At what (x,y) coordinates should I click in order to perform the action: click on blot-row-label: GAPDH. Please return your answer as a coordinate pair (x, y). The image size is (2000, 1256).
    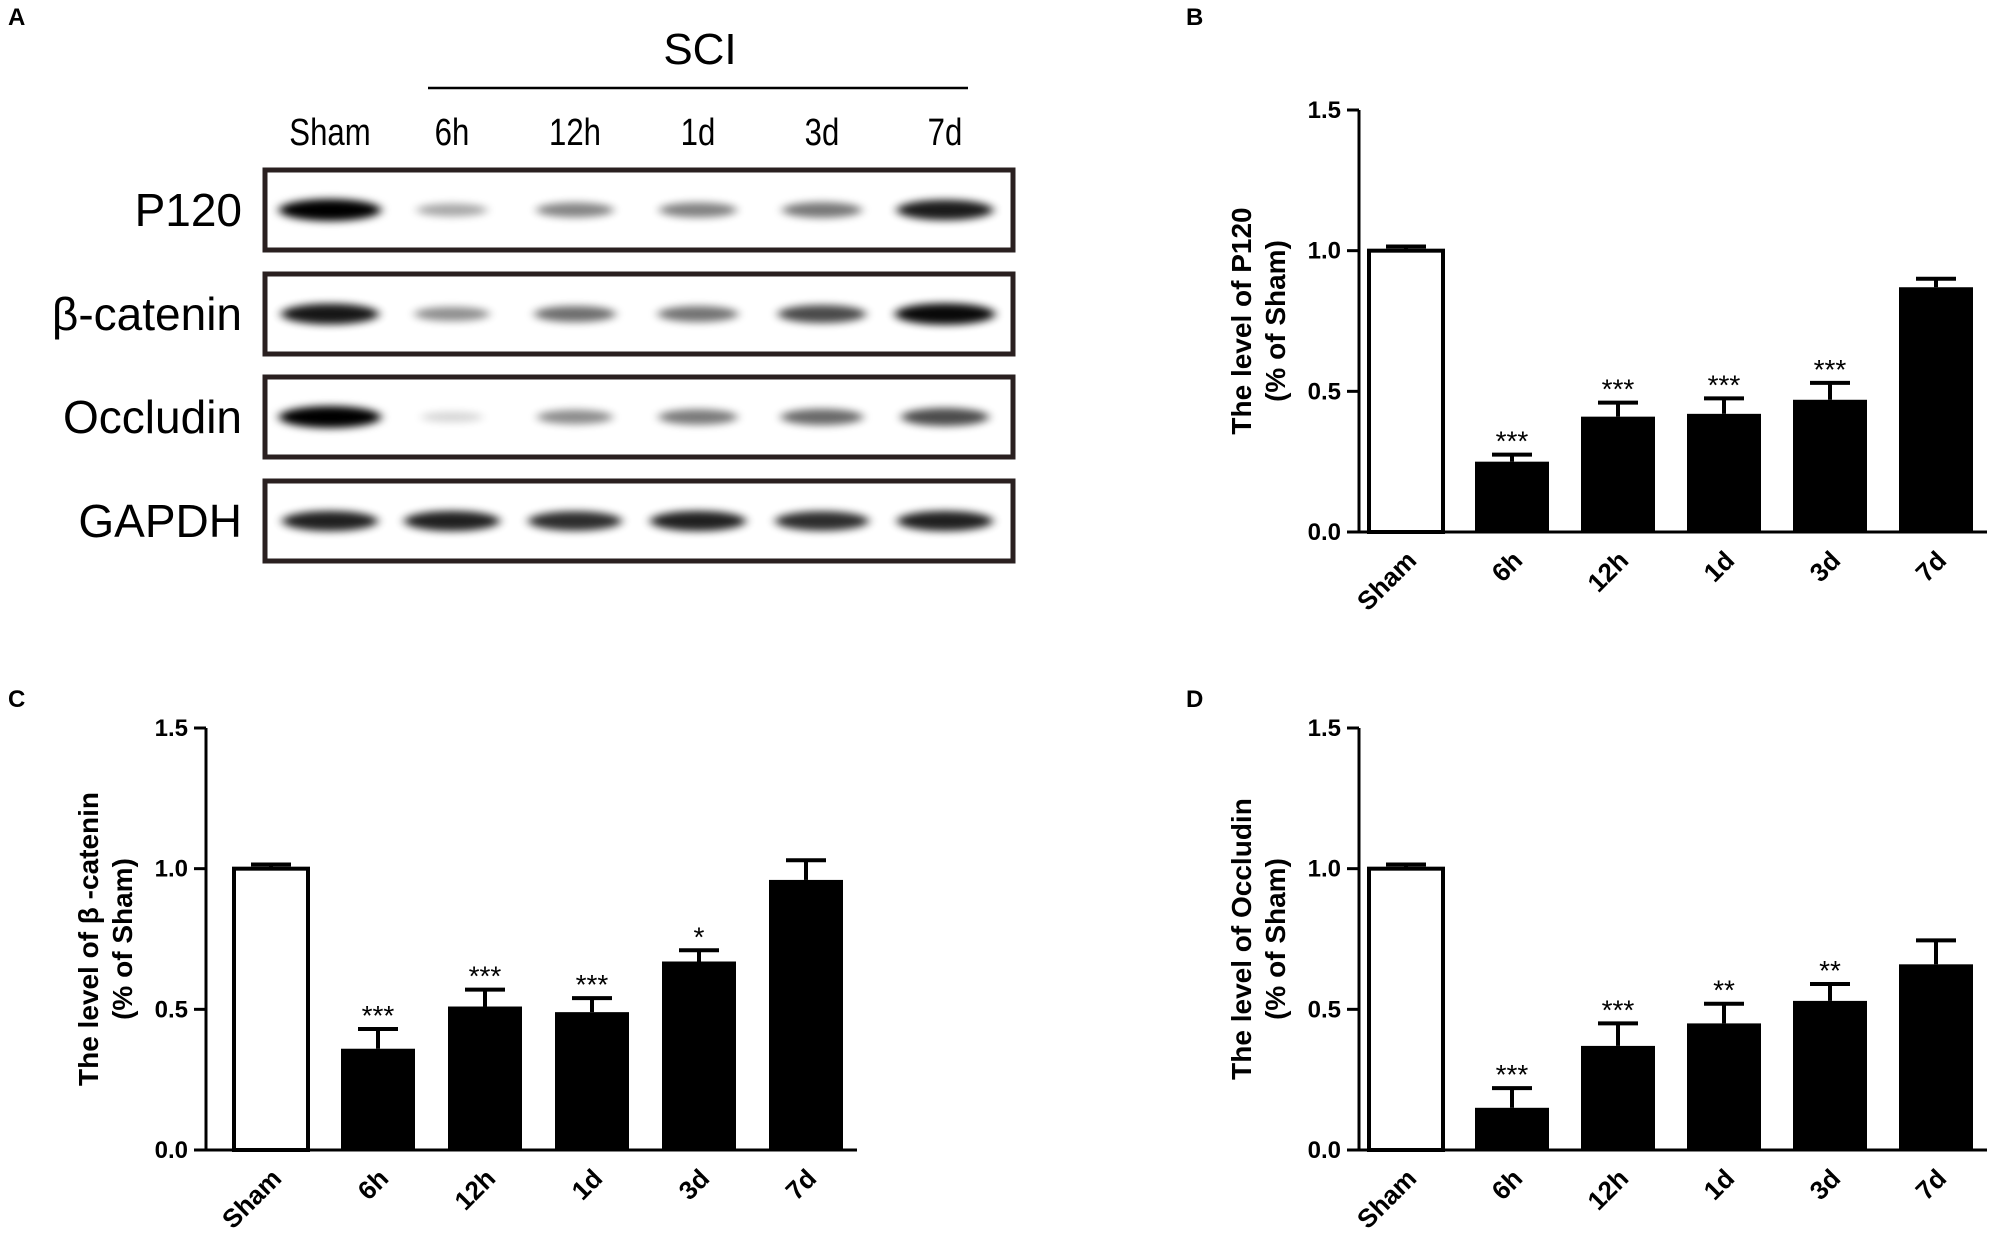
    Looking at the image, I should click on (160, 521).